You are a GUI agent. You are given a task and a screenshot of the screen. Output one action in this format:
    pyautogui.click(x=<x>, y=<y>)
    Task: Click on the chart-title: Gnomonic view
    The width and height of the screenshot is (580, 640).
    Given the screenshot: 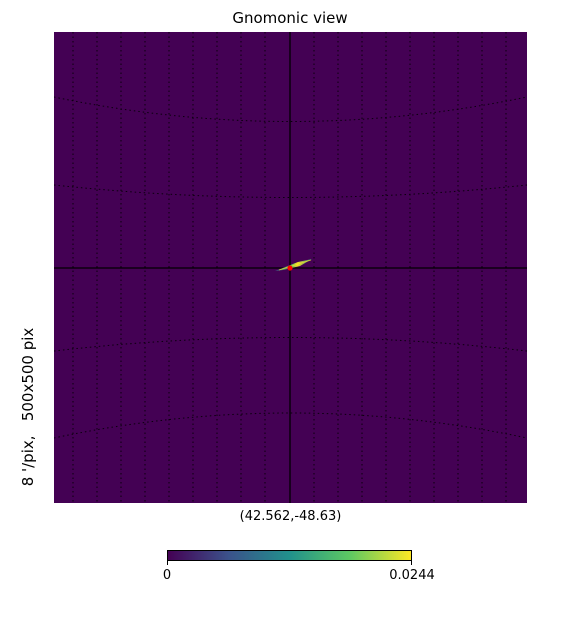 What is the action you would take?
    pyautogui.click(x=290, y=18)
    